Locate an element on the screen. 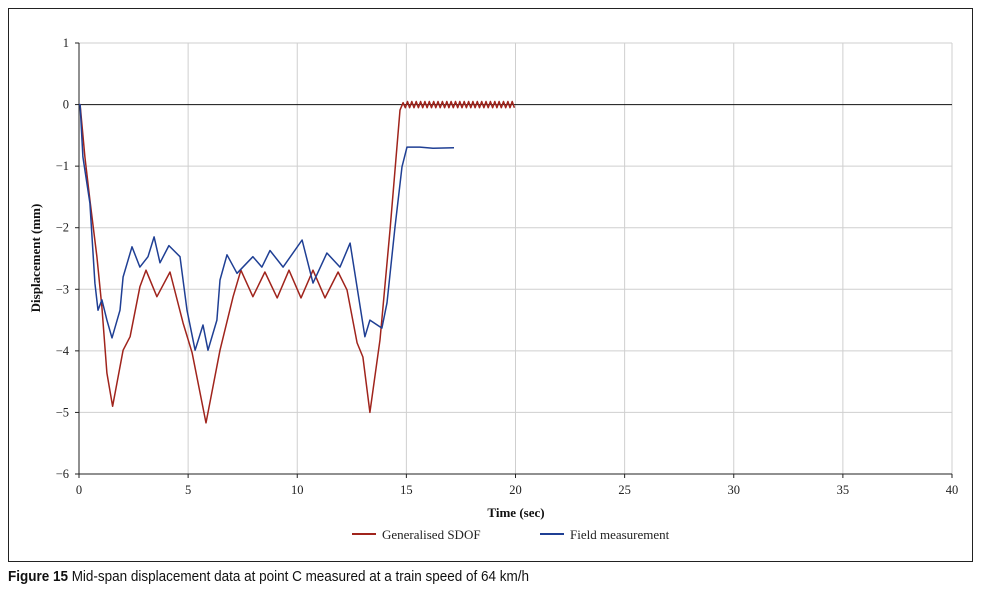 This screenshot has height=596, width=981. x-tick-label: 20 is located at coordinates (515, 490).